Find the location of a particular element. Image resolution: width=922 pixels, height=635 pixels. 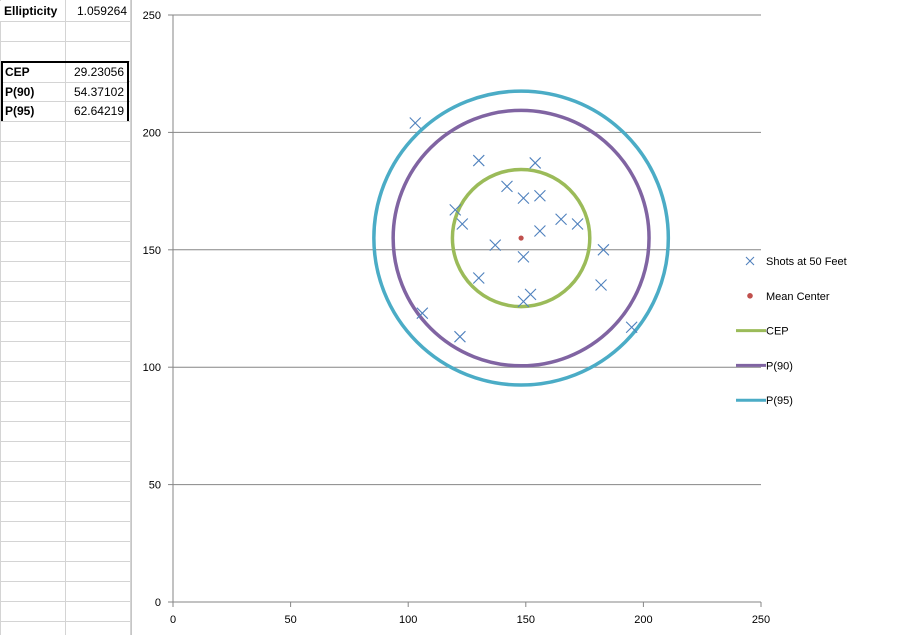

y-tick-label: 50 is located at coordinates (155, 486).